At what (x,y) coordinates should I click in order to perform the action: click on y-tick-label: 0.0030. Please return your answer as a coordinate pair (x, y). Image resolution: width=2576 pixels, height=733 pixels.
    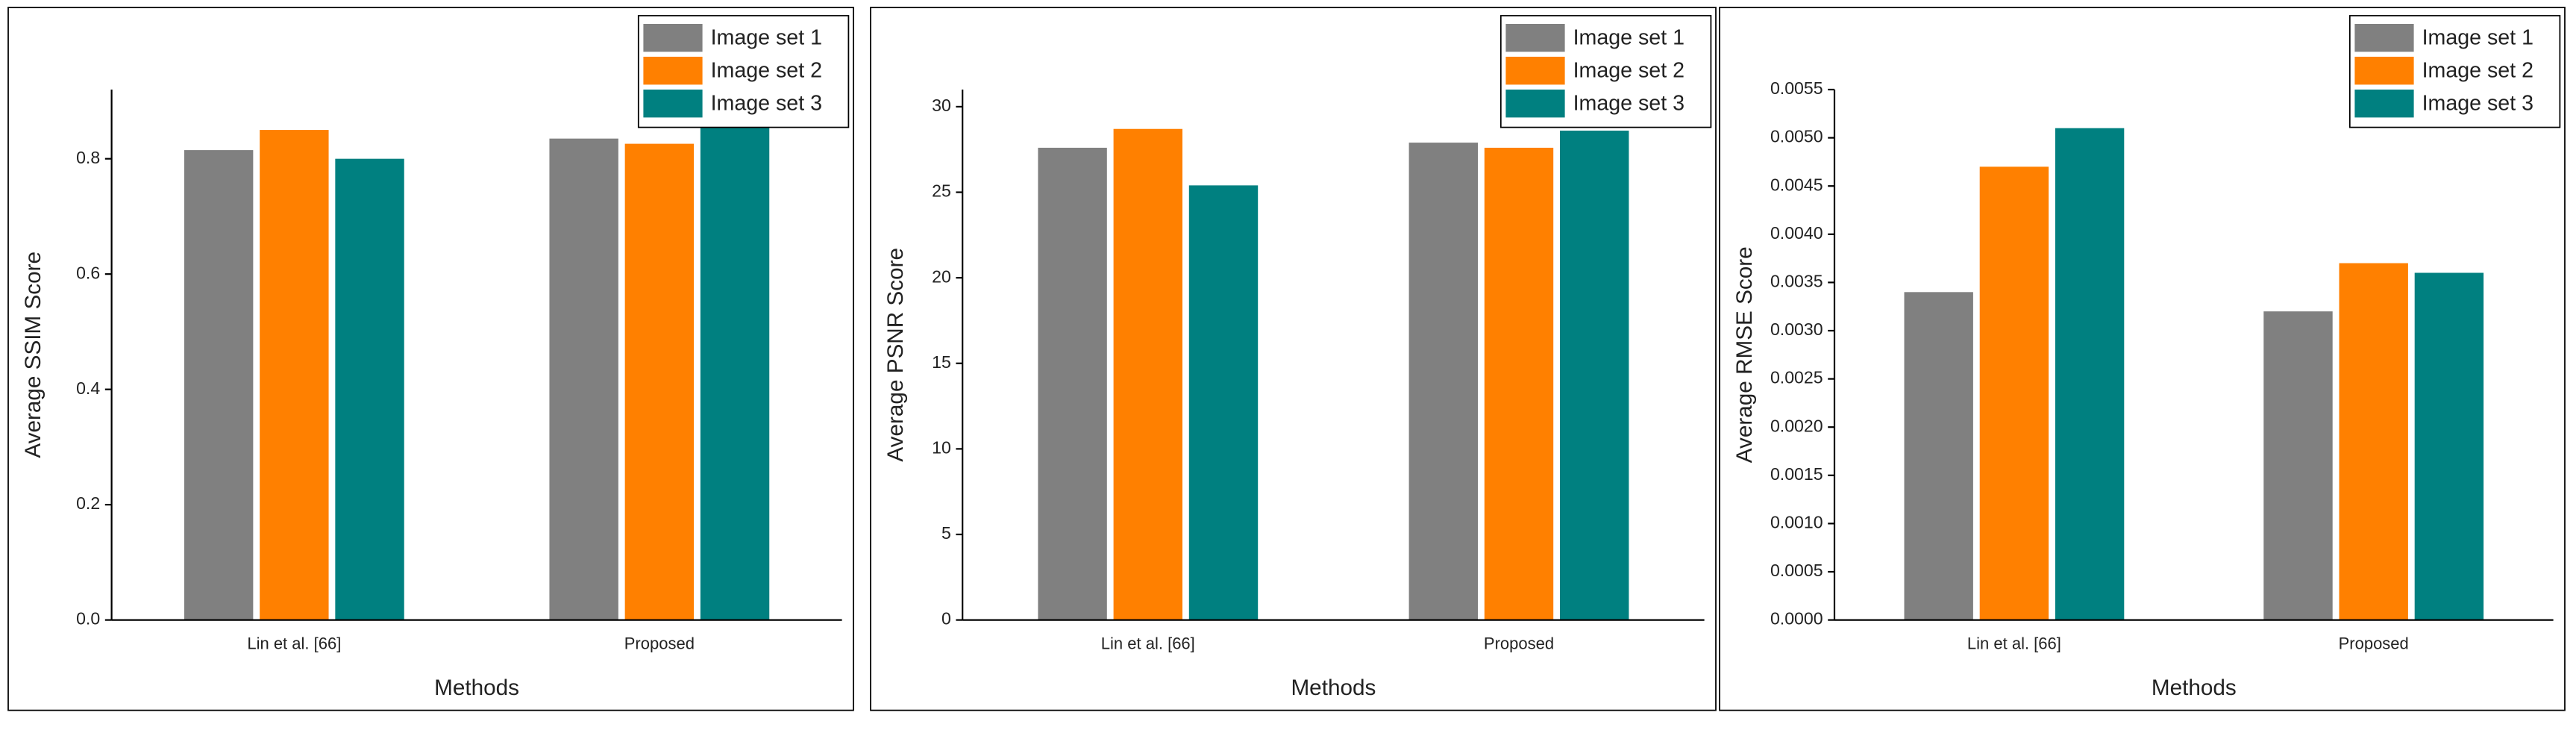
    Looking at the image, I should click on (1796, 329).